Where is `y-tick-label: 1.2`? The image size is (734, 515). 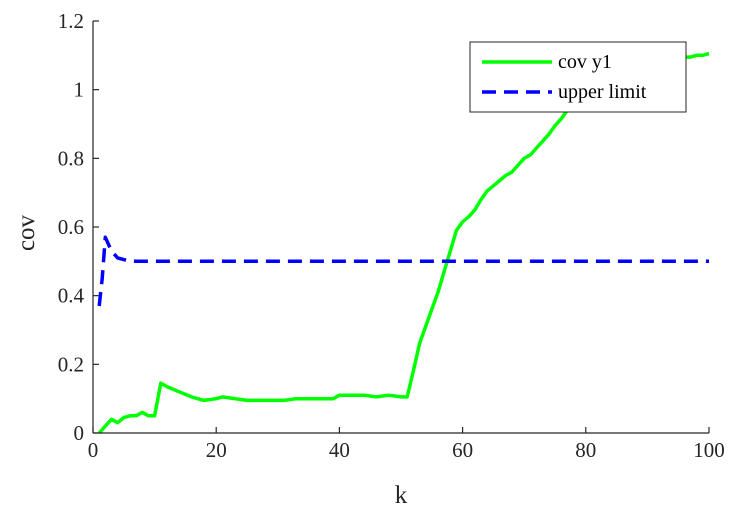 y-tick-label: 1.2 is located at coordinates (71, 21).